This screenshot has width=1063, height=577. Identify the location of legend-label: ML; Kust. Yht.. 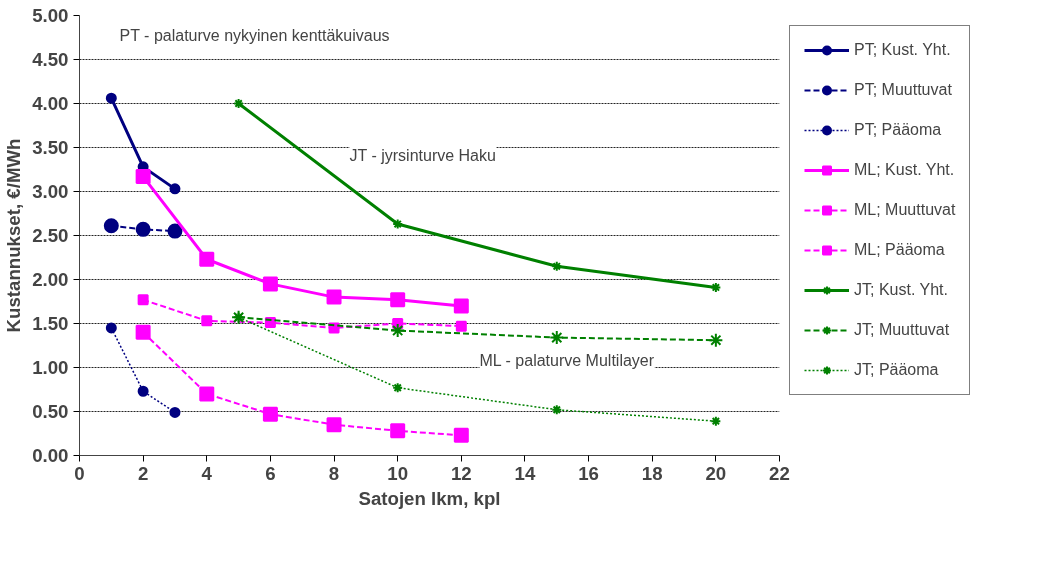
(904, 170).